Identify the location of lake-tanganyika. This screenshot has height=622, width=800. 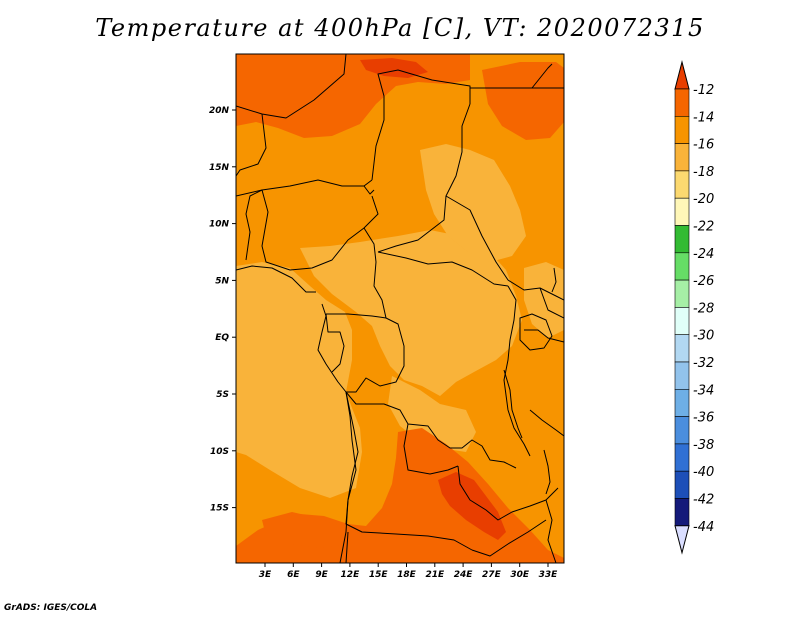
(513, 404).